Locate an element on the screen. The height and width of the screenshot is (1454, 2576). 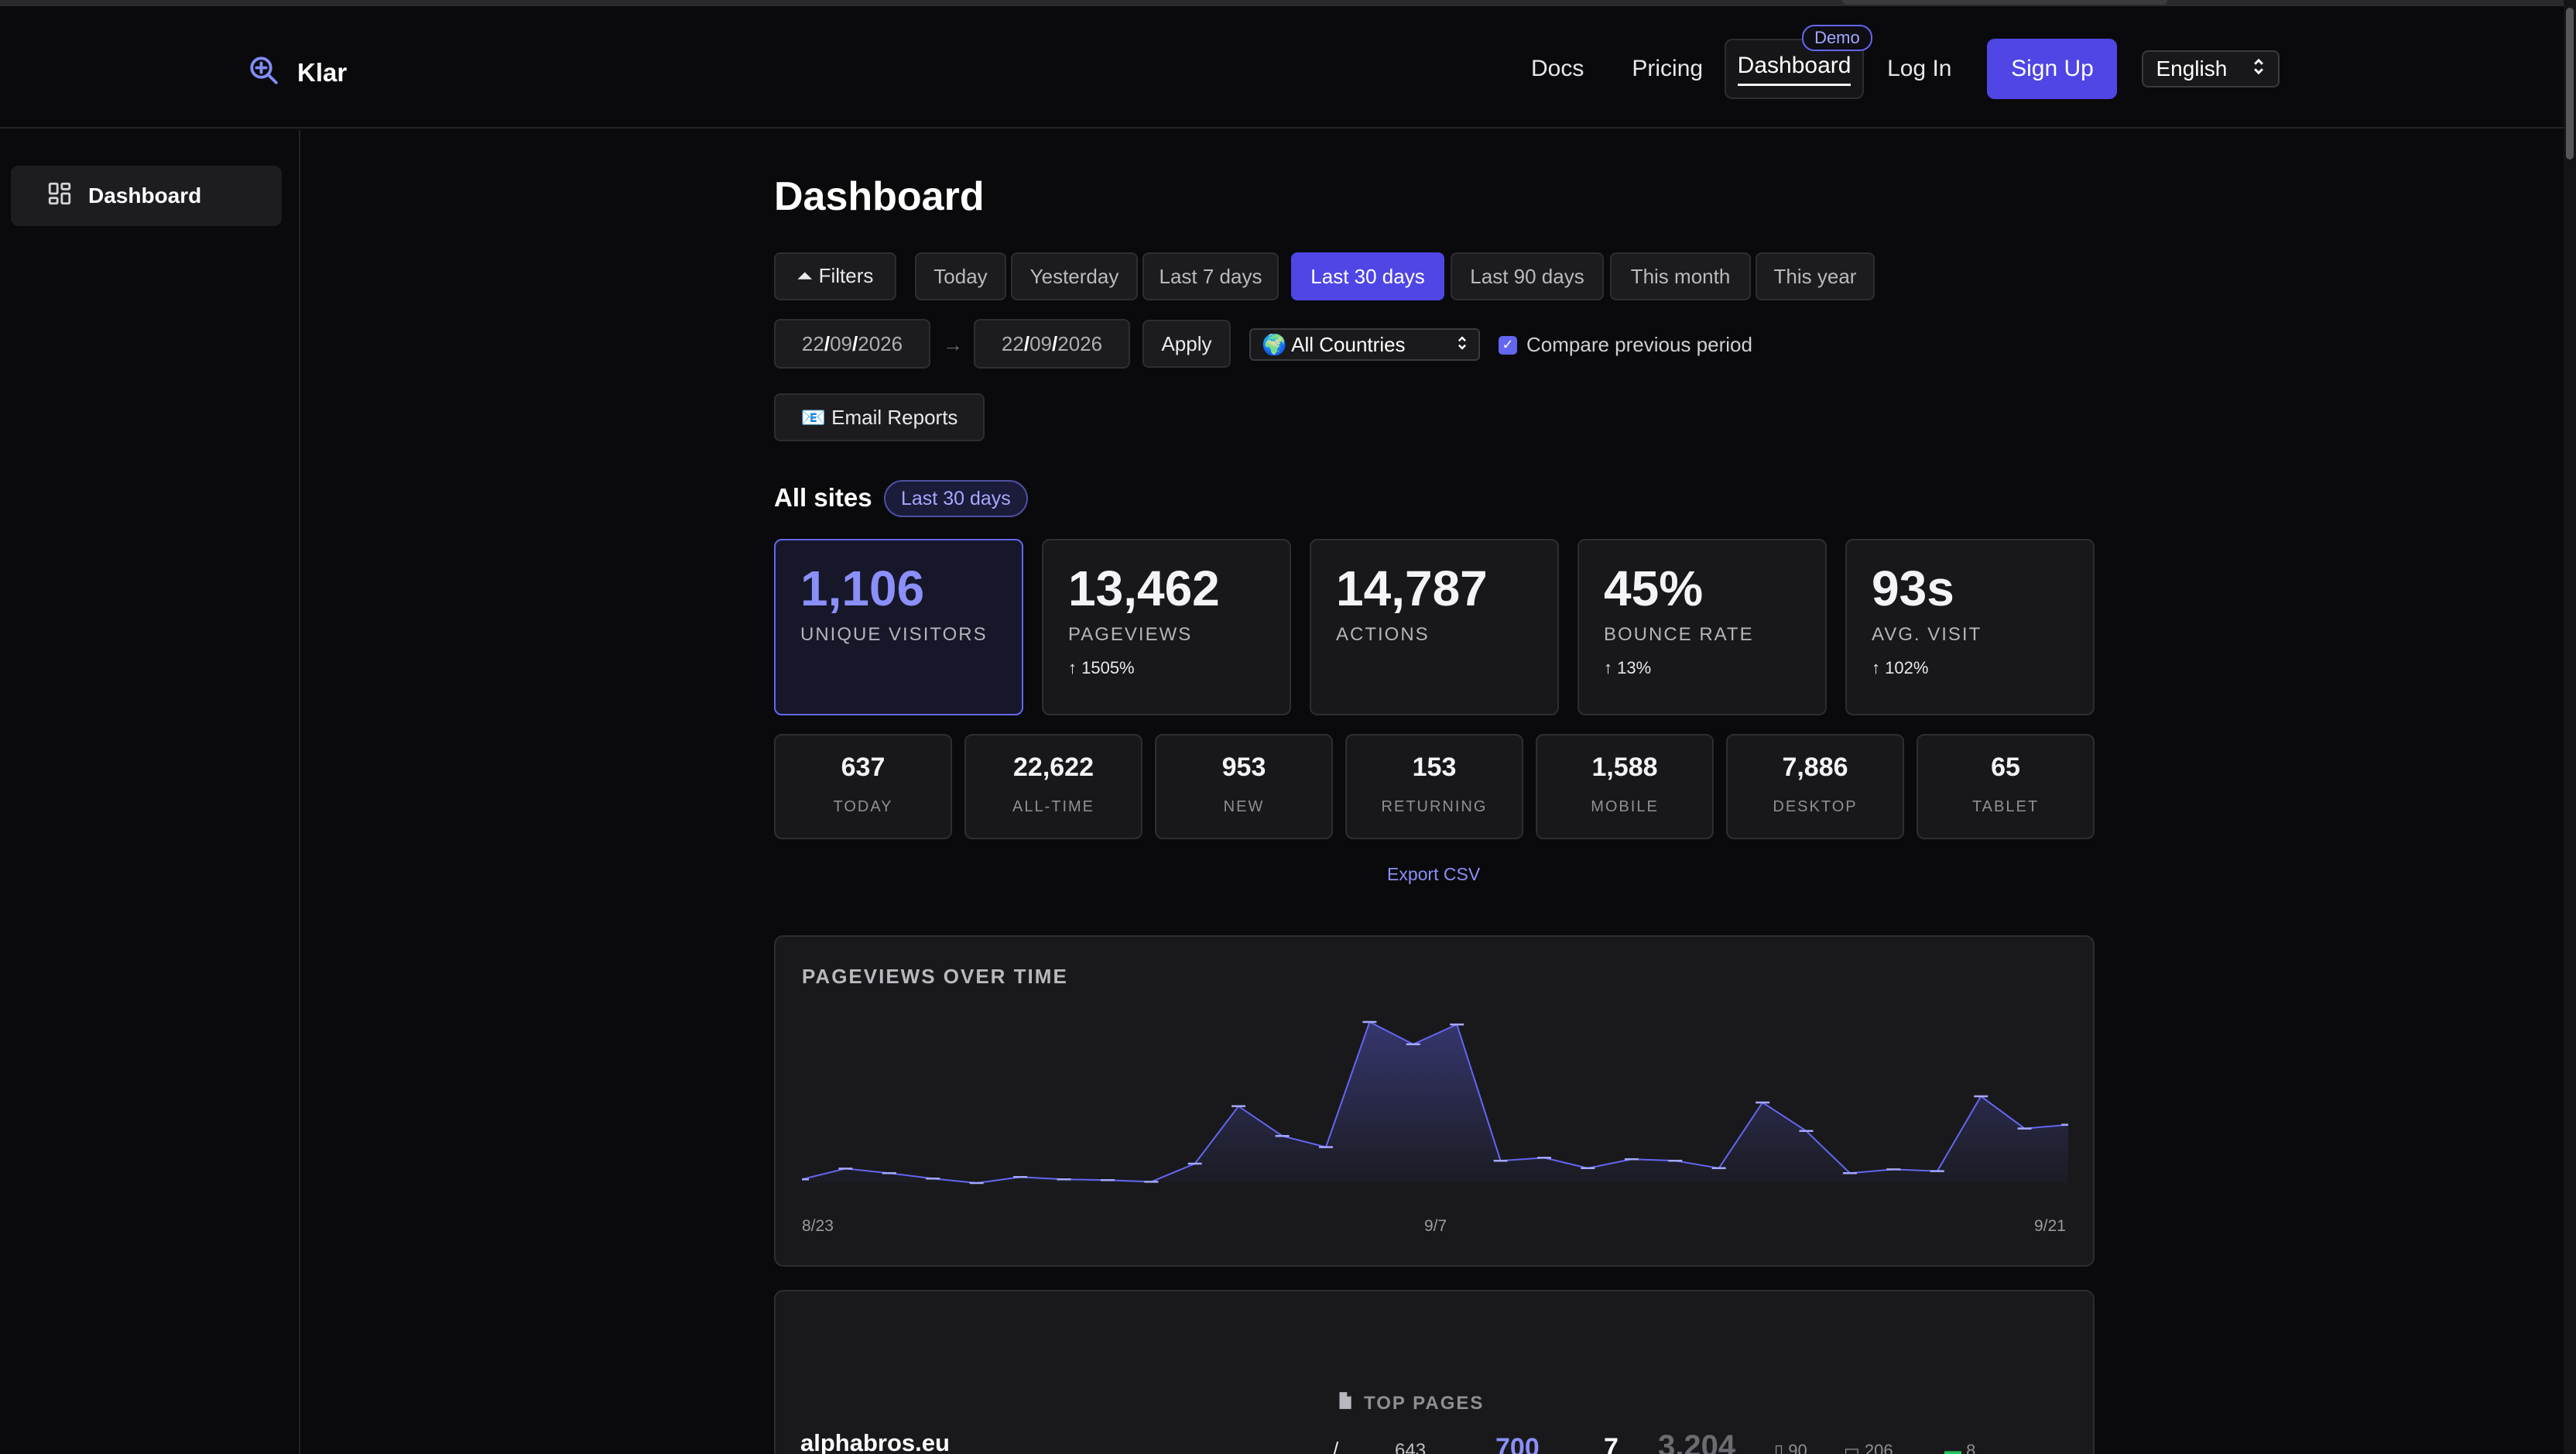
chevron-updown-icon is located at coordinates (2259, 69).